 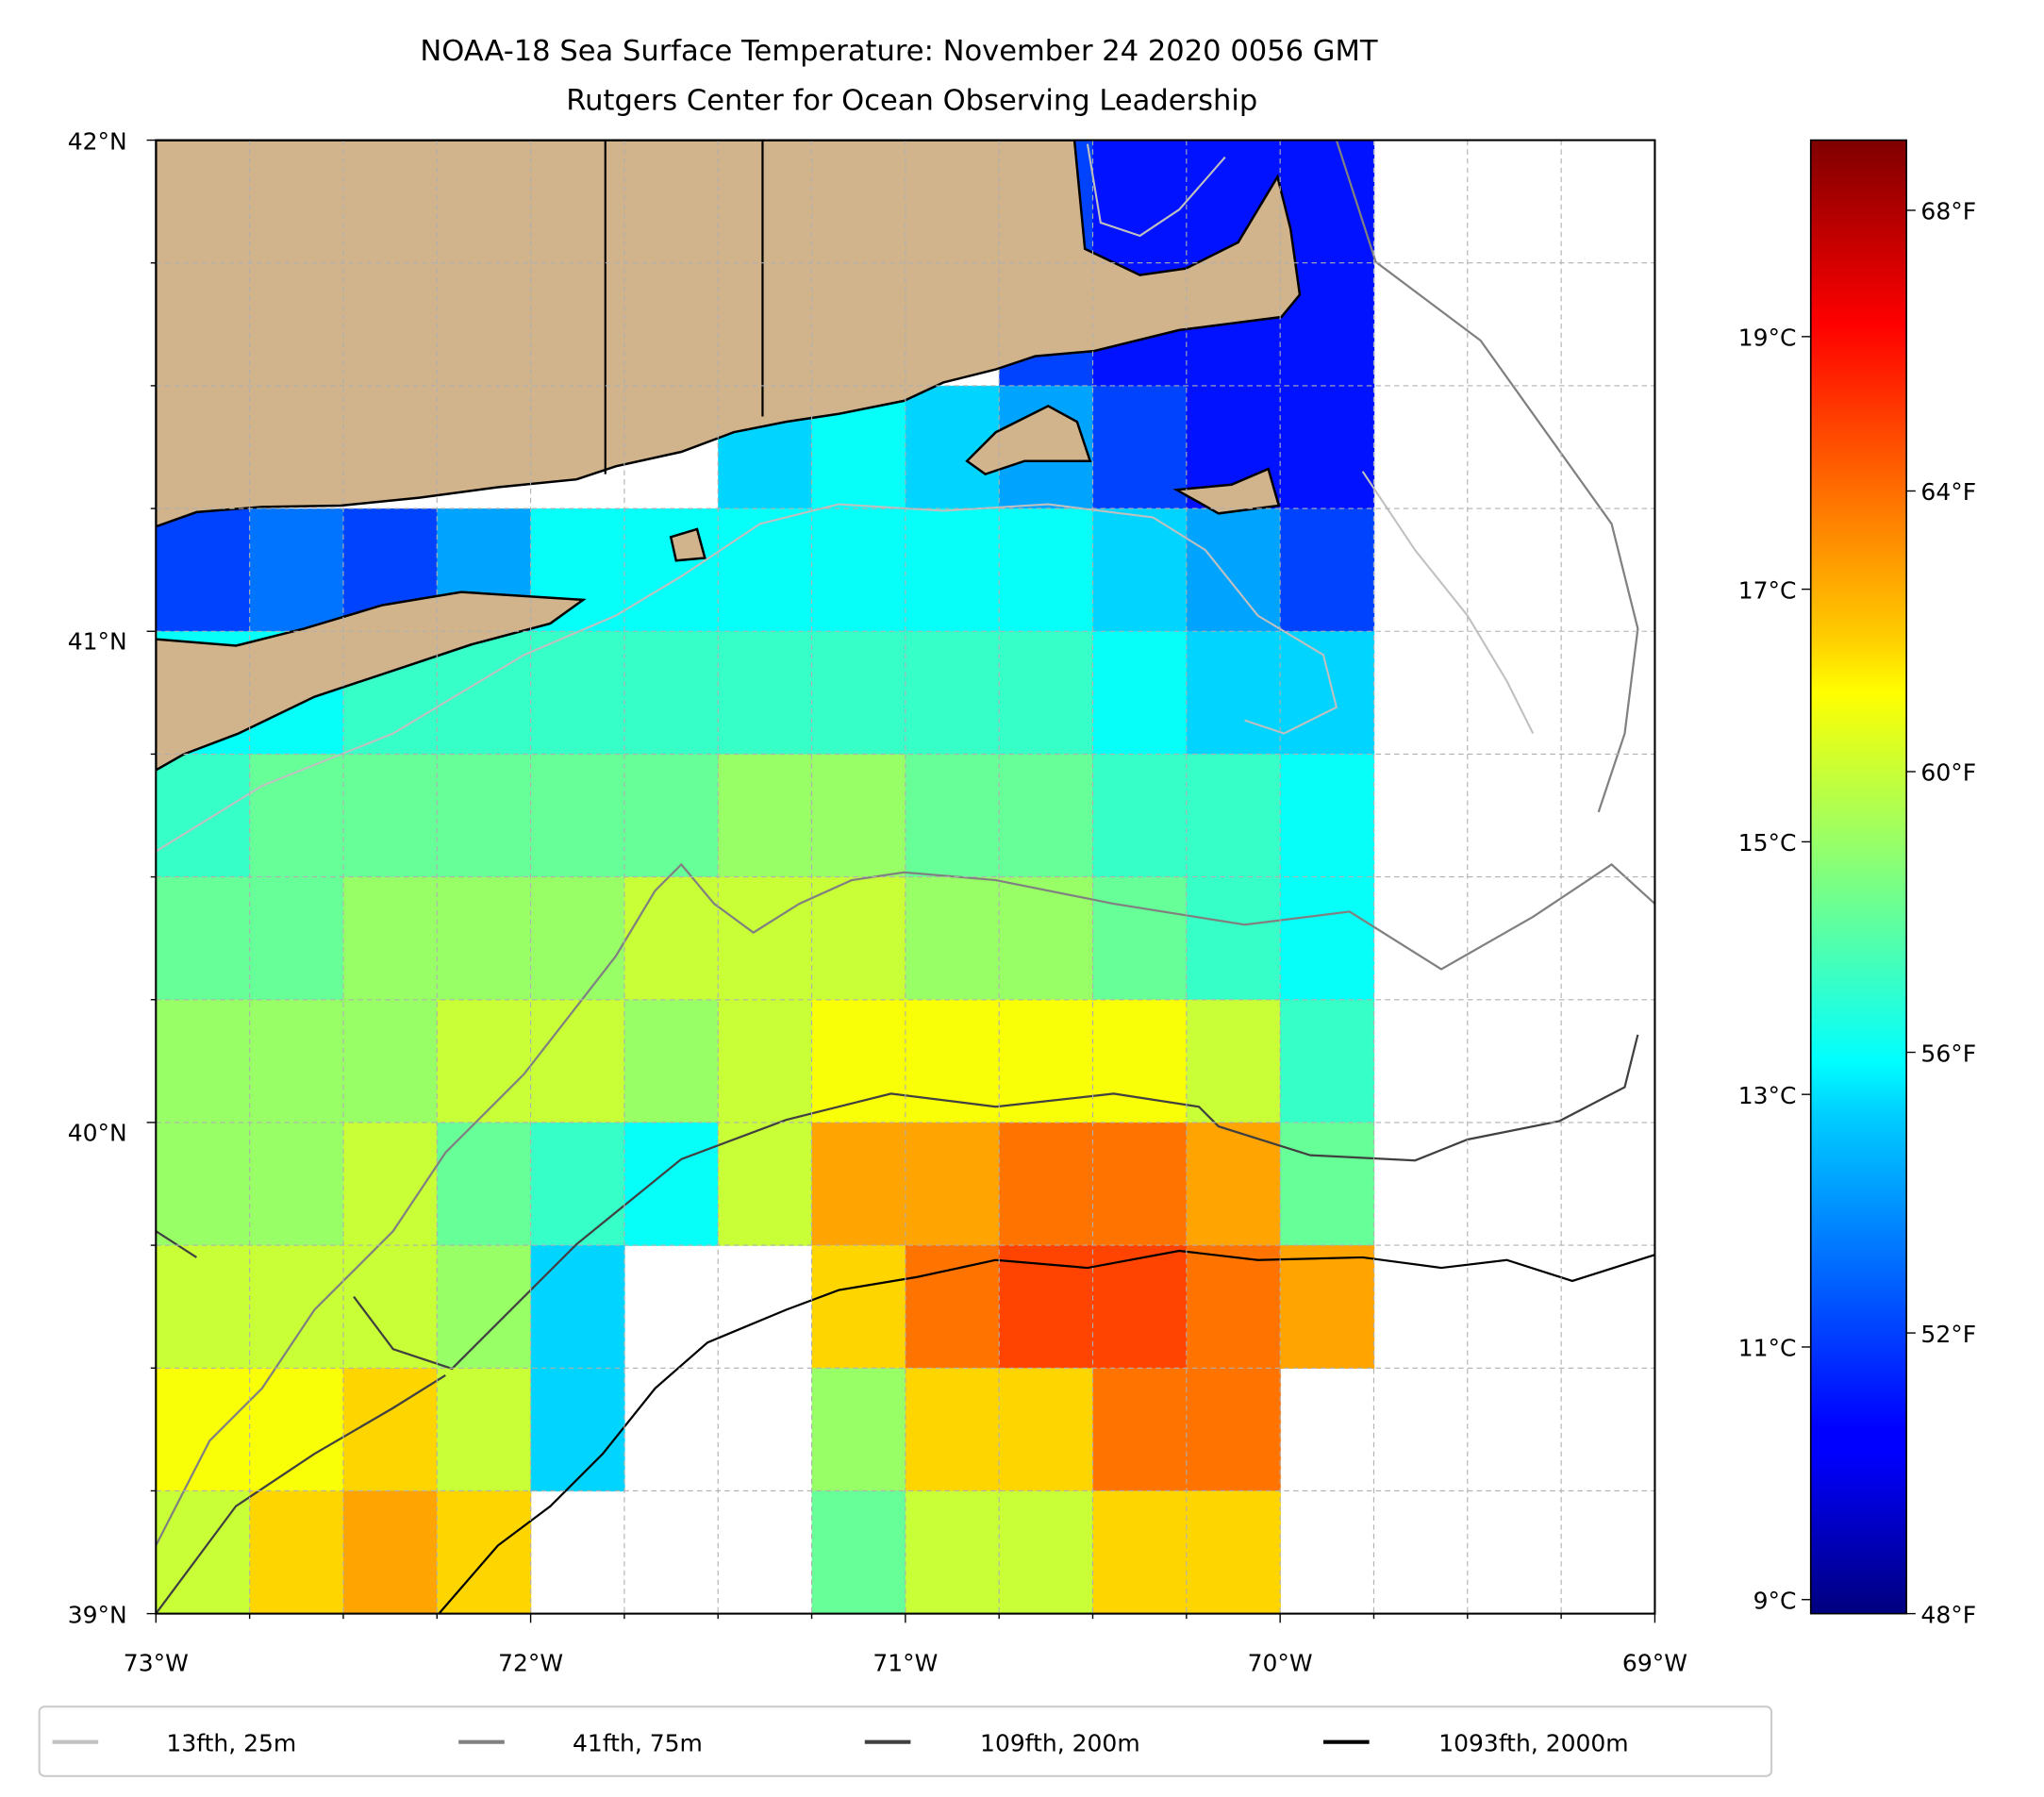 I want to click on y-tick-label: 41°N, so click(x=97, y=642).